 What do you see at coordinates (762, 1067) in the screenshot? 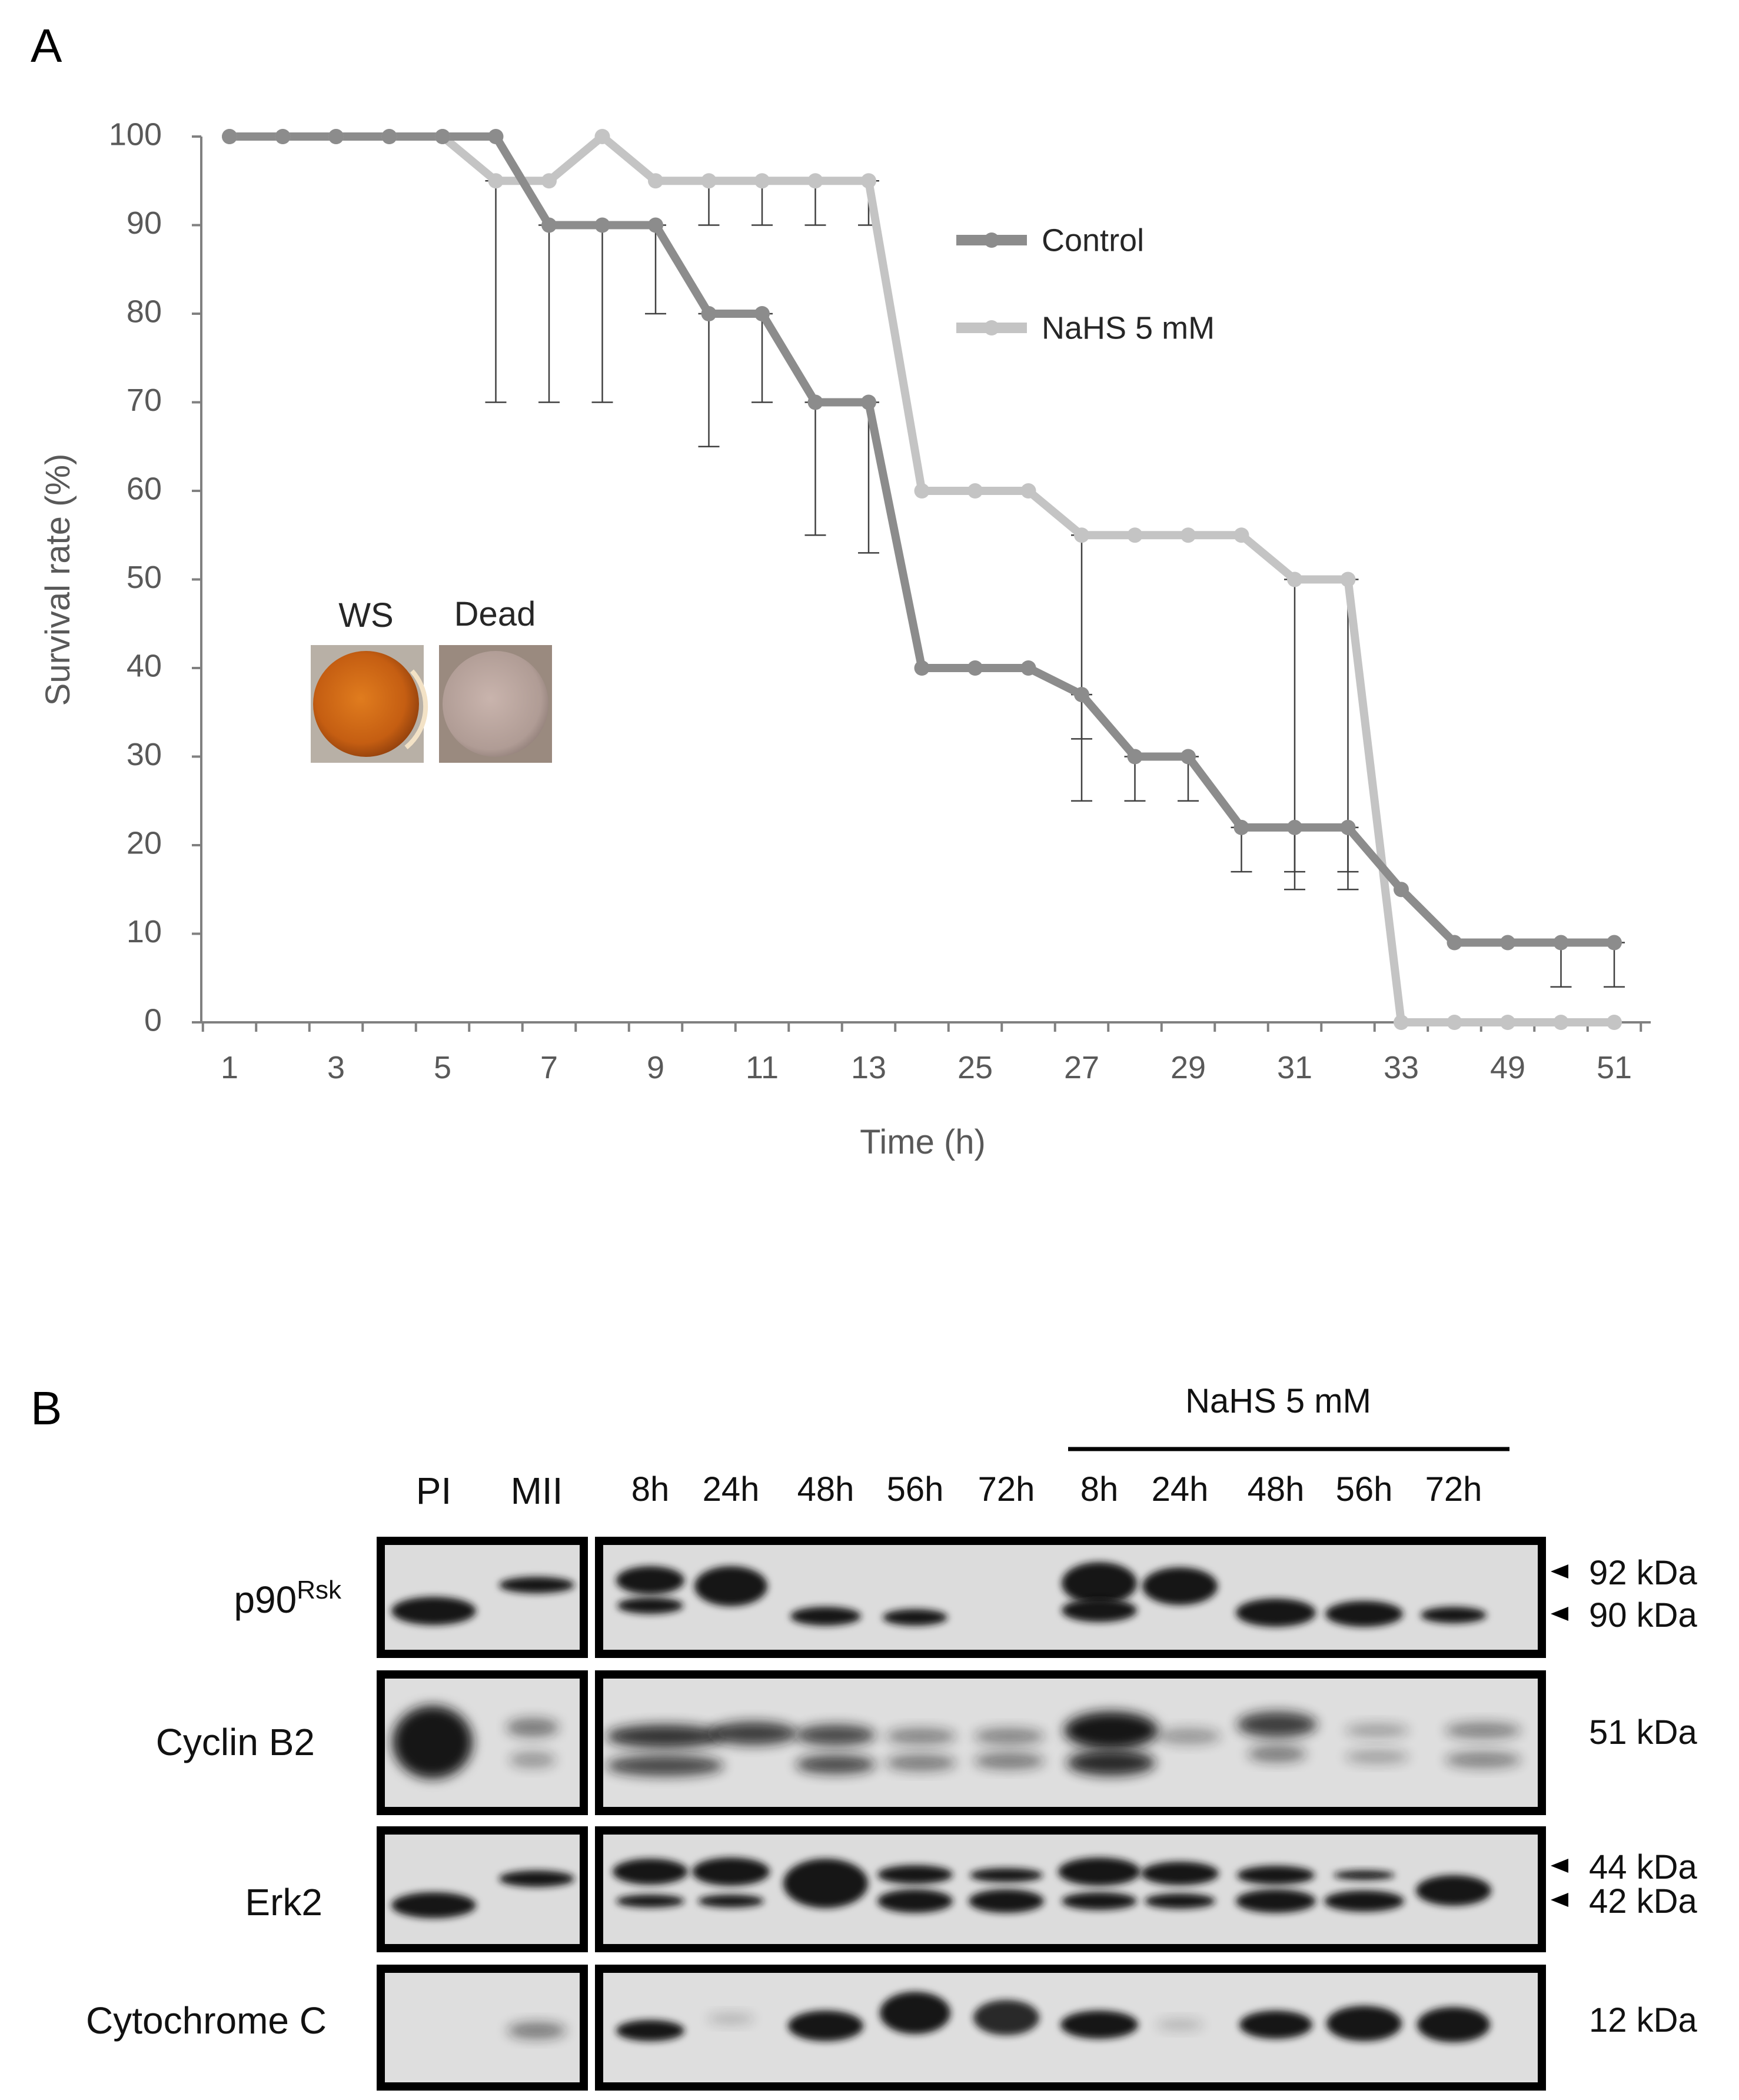
I see `x-tick-label: 11` at bounding box center [762, 1067].